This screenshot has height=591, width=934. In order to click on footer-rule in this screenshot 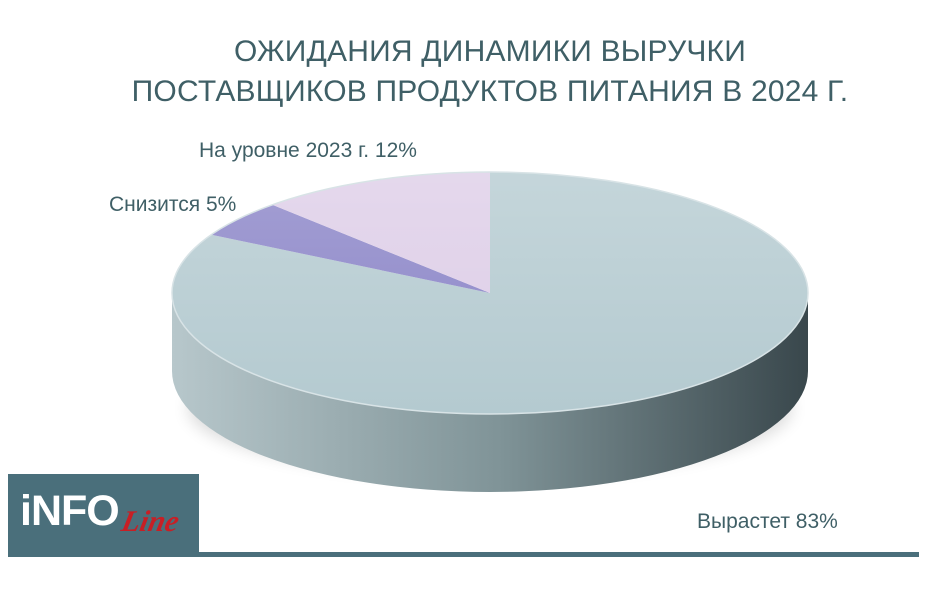, I will do `click(559, 554)`.